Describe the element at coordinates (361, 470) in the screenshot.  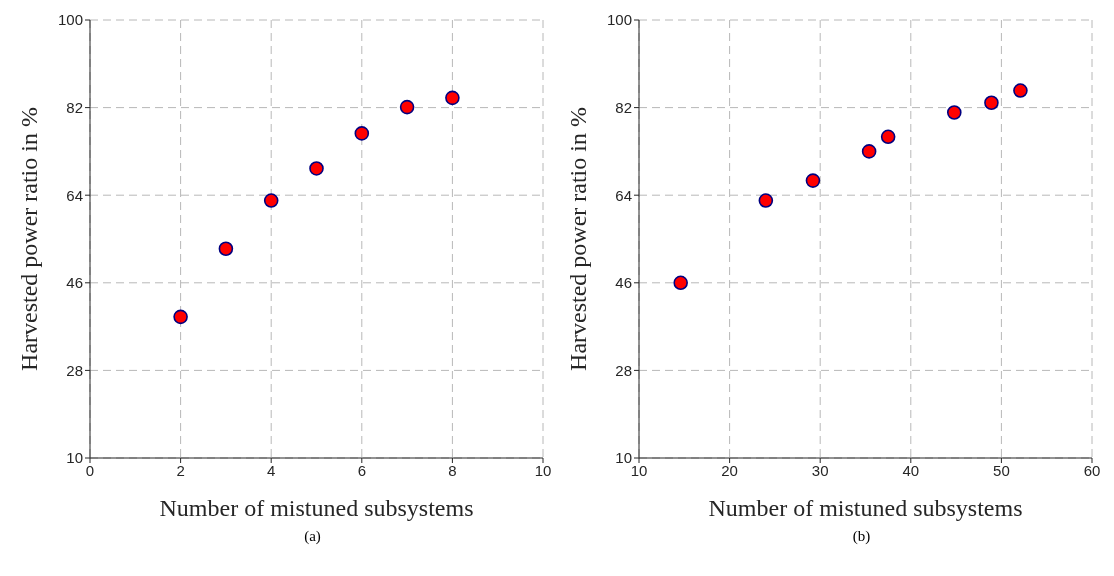
I see `x-tick-label: 6` at that location.